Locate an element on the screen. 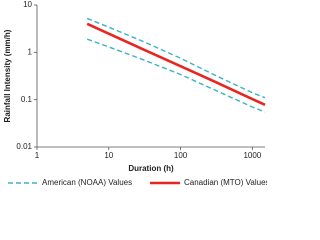 The width and height of the screenshot is (320, 240). x-tick-label: 100 is located at coordinates (181, 155).